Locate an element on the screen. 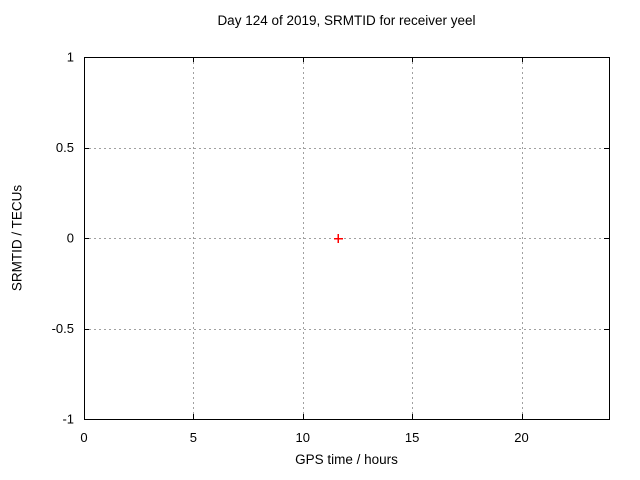 This screenshot has width=640, height=480. x-tick-label: 15 is located at coordinates (412, 437).